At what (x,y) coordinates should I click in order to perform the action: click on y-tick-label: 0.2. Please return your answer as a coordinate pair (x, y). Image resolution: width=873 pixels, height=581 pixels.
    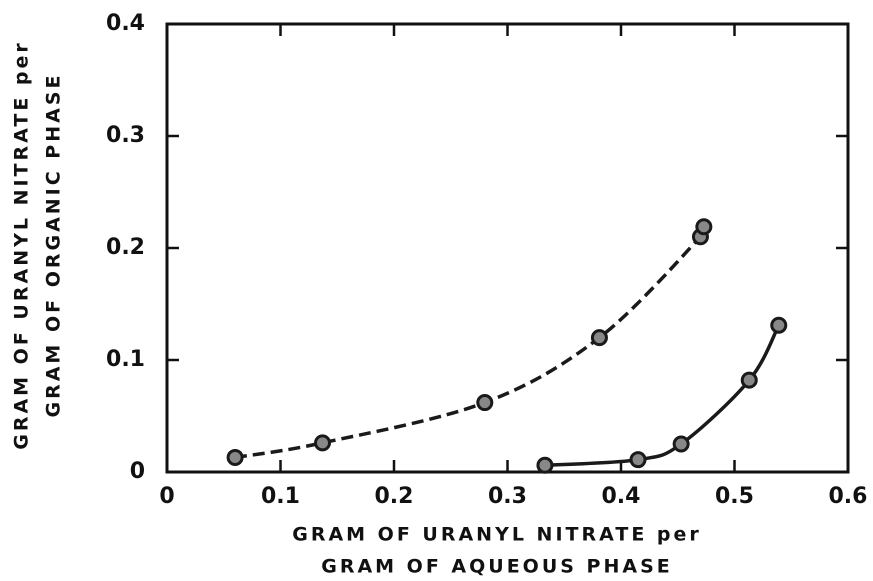
    Looking at the image, I should click on (125, 247).